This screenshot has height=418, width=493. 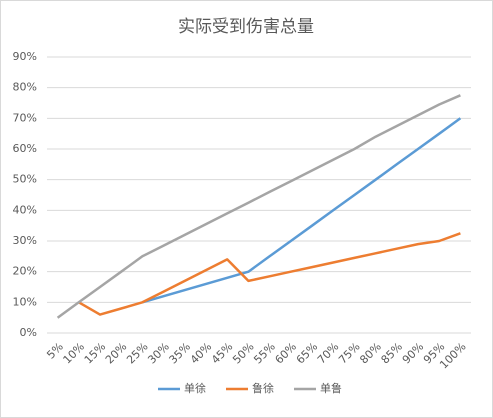 I want to click on y-tick-label: 40%, so click(x=25, y=209).